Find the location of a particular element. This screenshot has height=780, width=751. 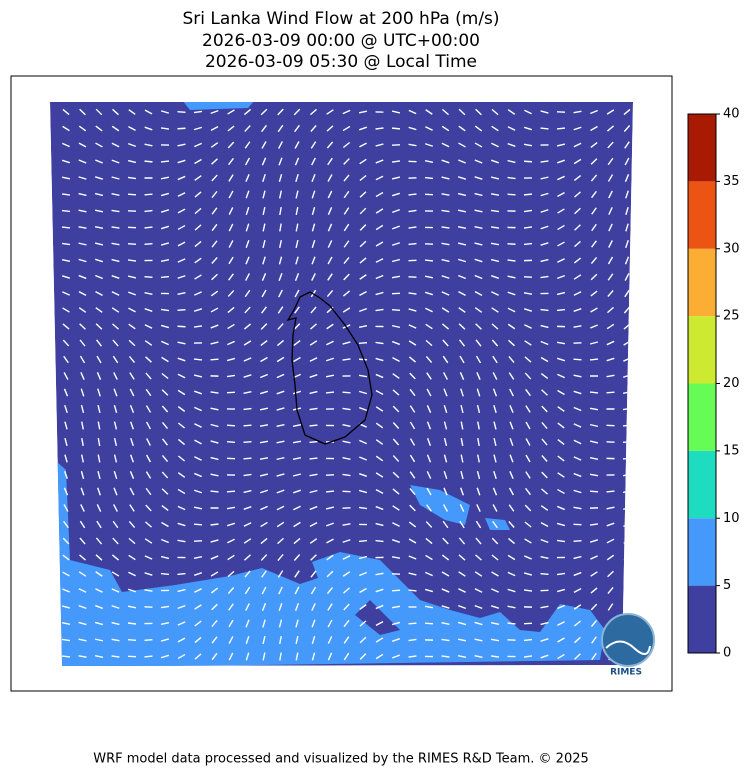

colorbar-tick-label: 10 is located at coordinates (731, 518).